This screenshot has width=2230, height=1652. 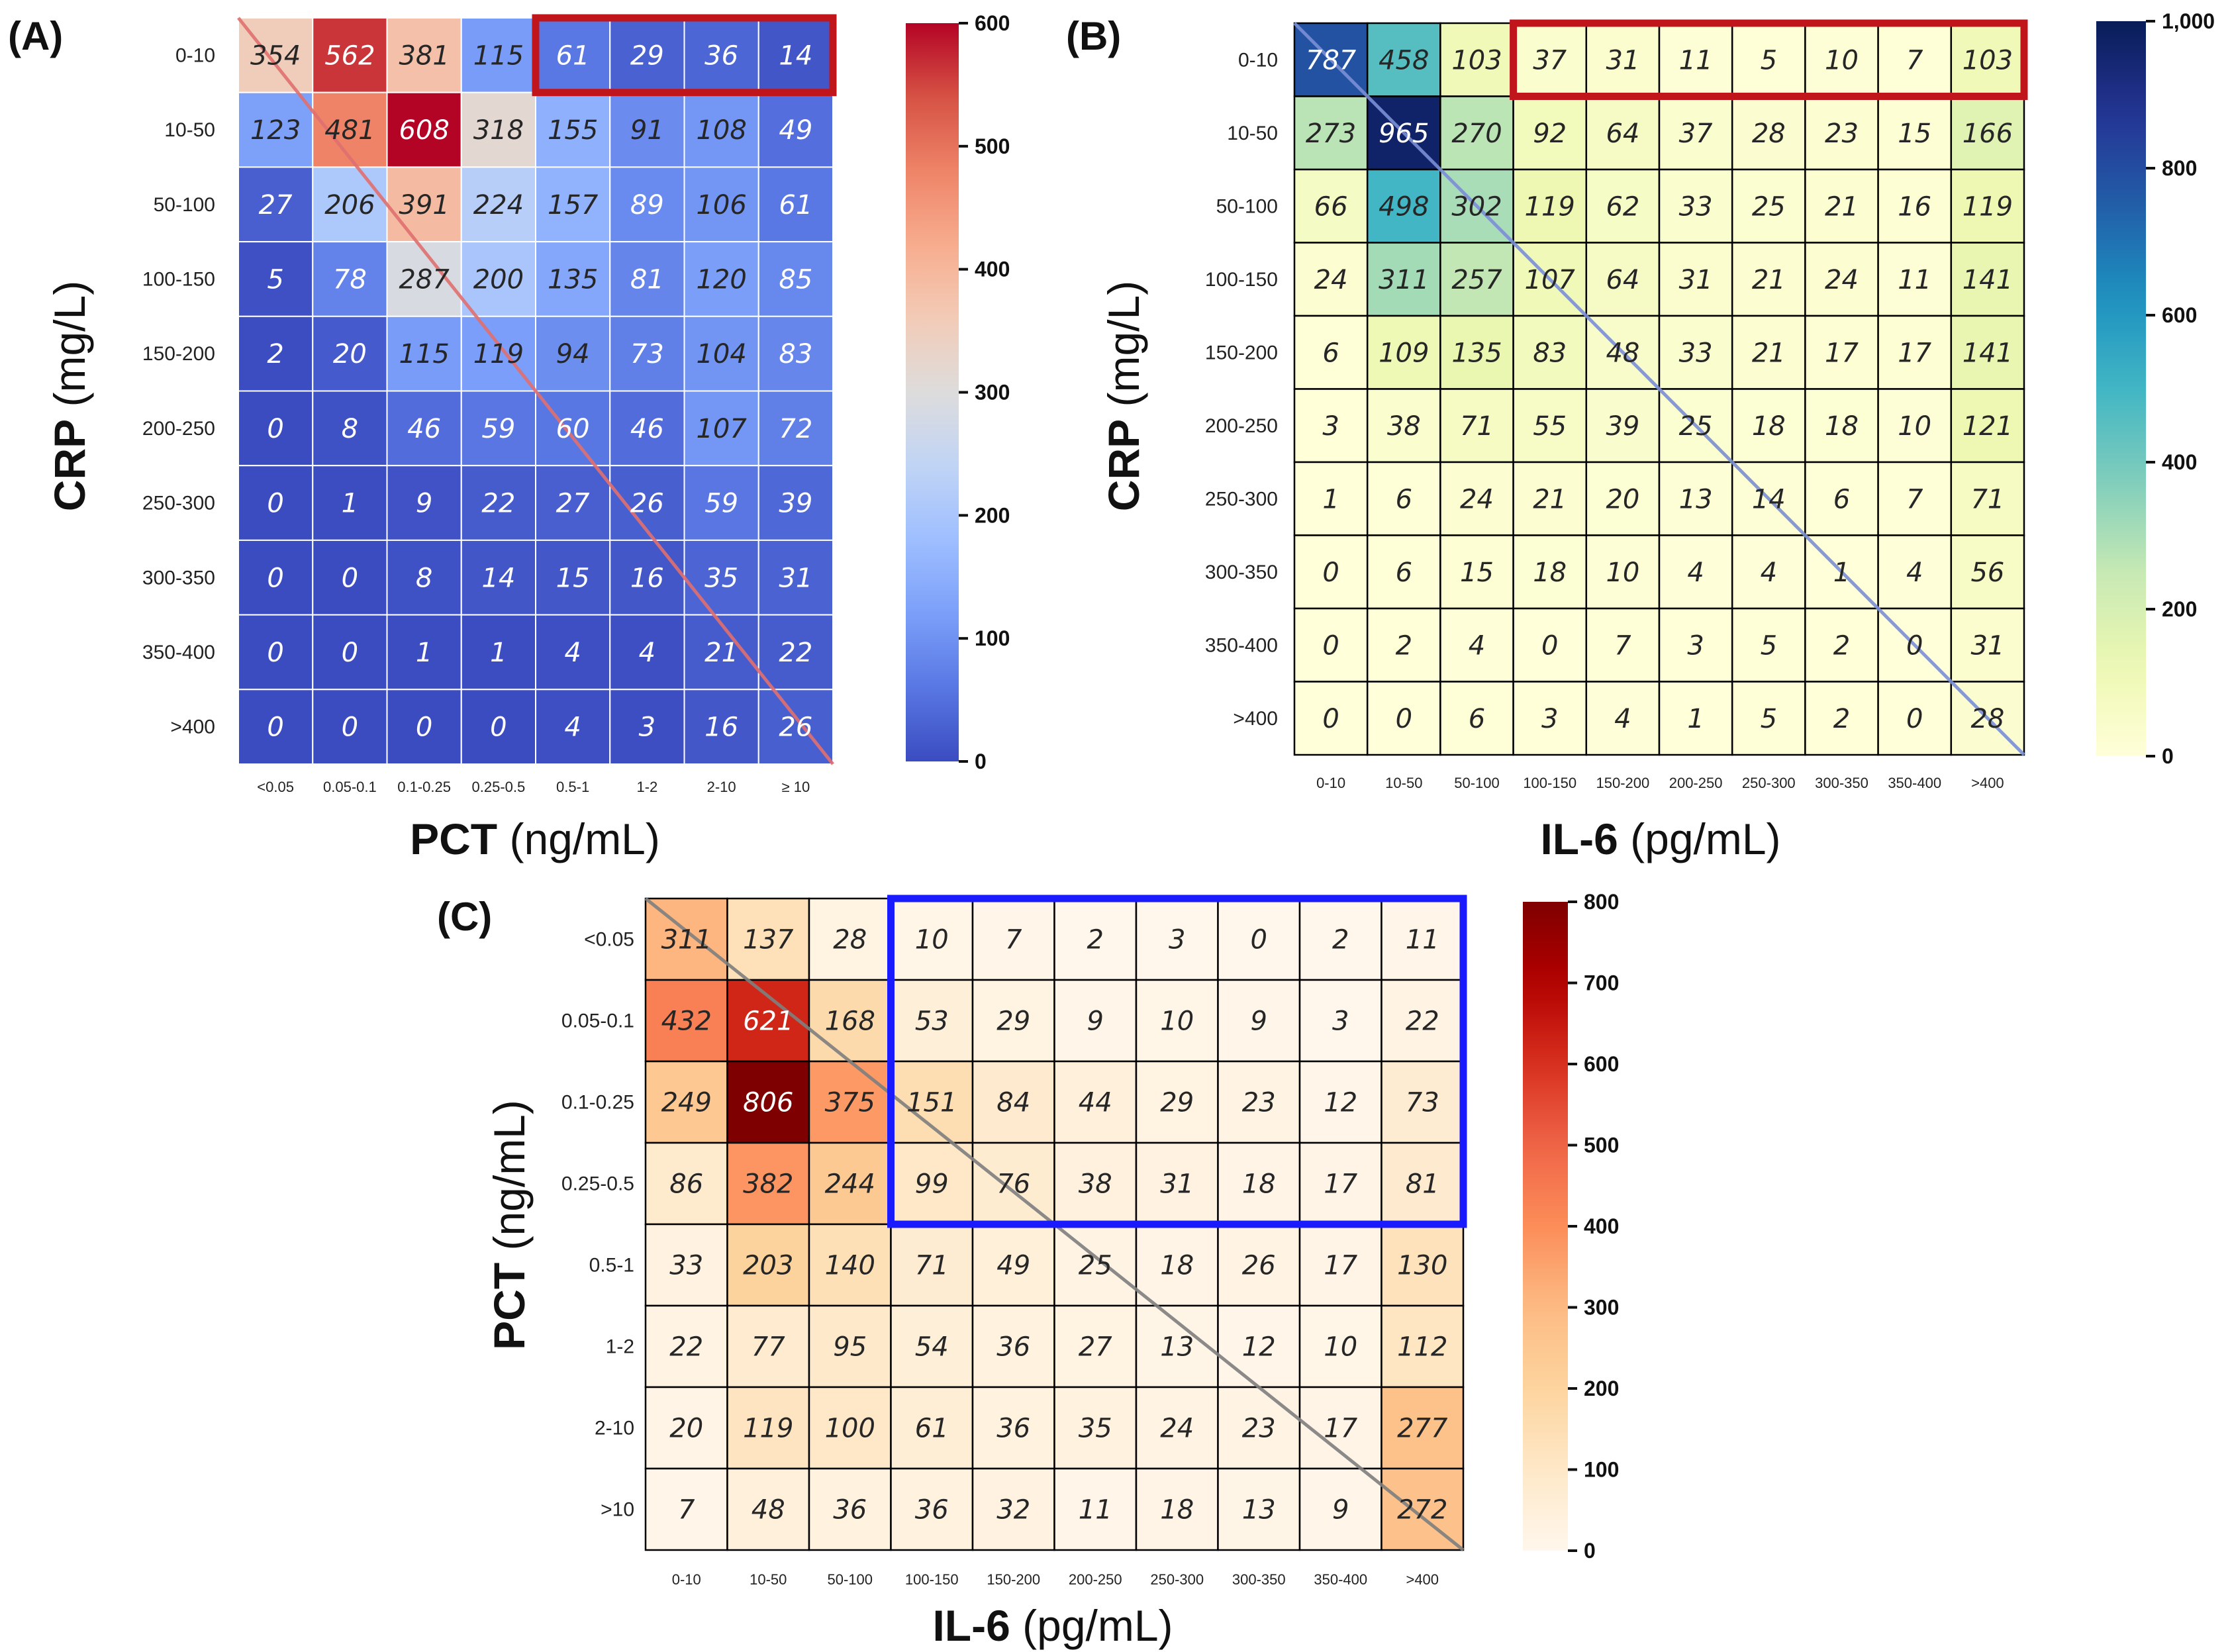 I want to click on cell-value-label: 203, so click(x=768, y=1266).